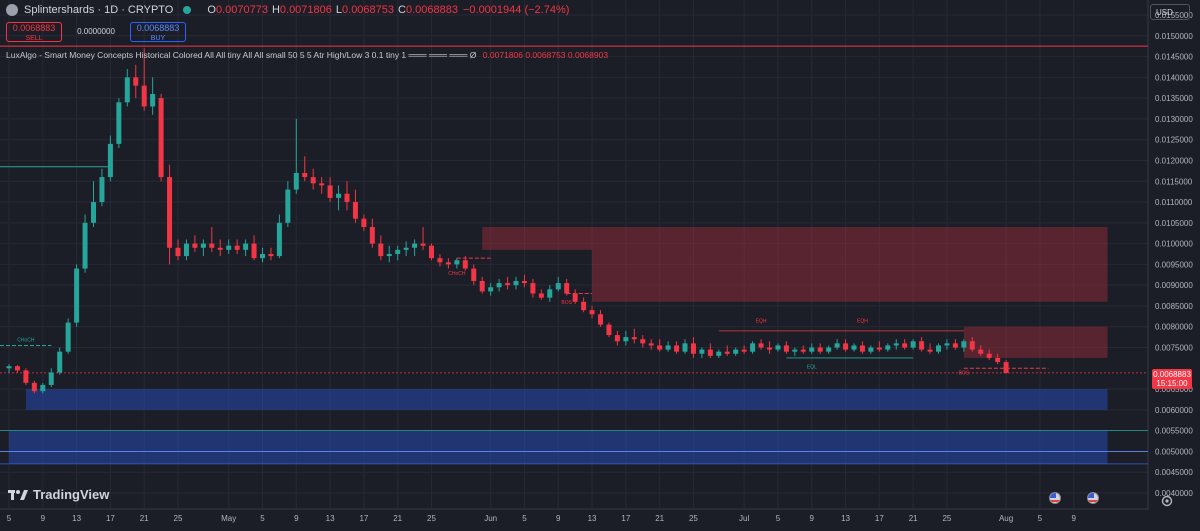 The image size is (1200, 531). I want to click on y-tick-label: 0.0120000, so click(1174, 160).